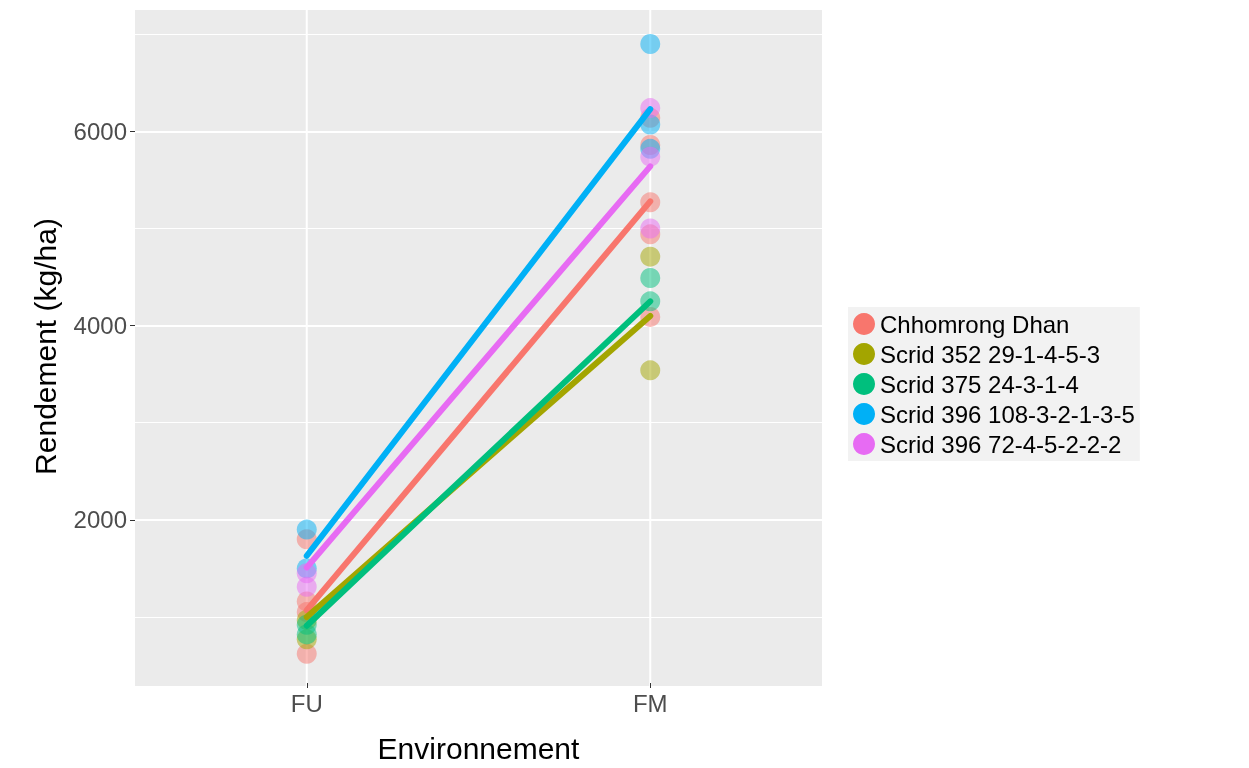 Image resolution: width=1249 pixels, height=768 pixels. I want to click on y-axis-title: Rendement (kg/ha), so click(45, 346).